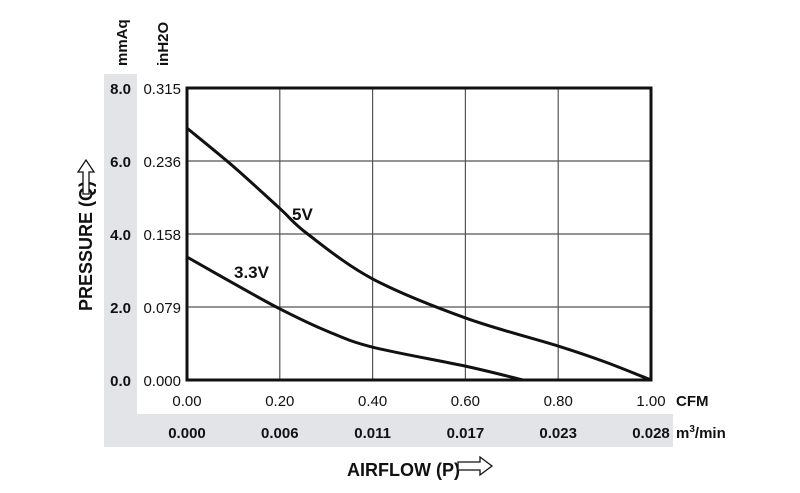  Describe the element at coordinates (120, 381) in the screenshot. I see `y-tick-mmaq: 0.0` at that location.